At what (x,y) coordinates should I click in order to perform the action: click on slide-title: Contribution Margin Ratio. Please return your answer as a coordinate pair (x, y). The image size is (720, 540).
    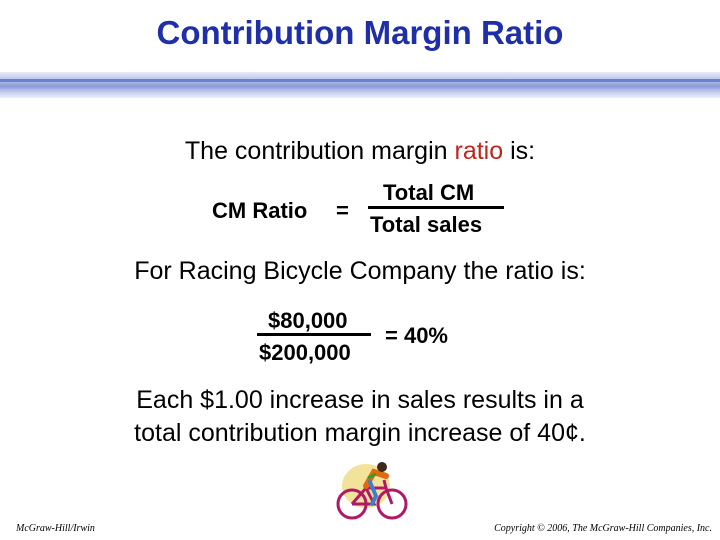
    Looking at the image, I should click on (360, 32).